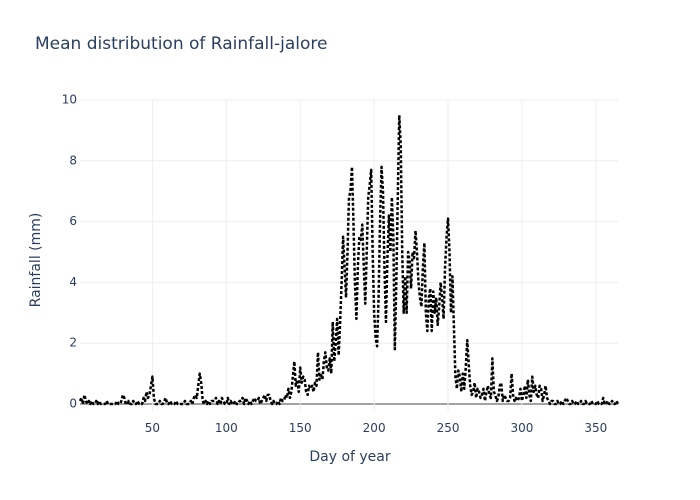 Image resolution: width=700 pixels, height=500 pixels. I want to click on chart-title: Mean distribution of Rainfall-jalore, so click(181, 44).